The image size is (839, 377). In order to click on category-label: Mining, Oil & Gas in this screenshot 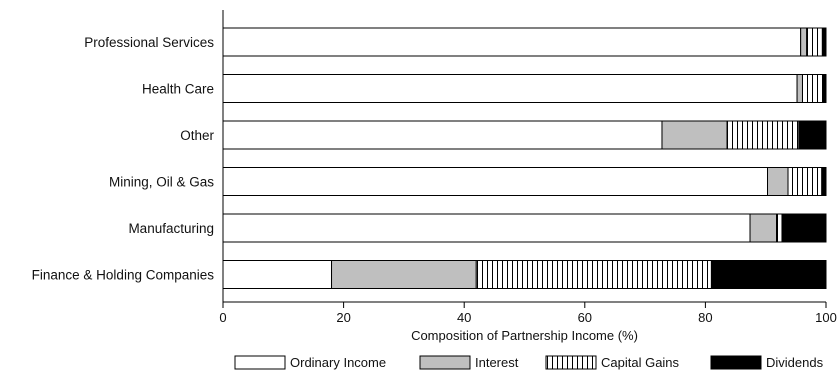, I will do `click(161, 182)`.